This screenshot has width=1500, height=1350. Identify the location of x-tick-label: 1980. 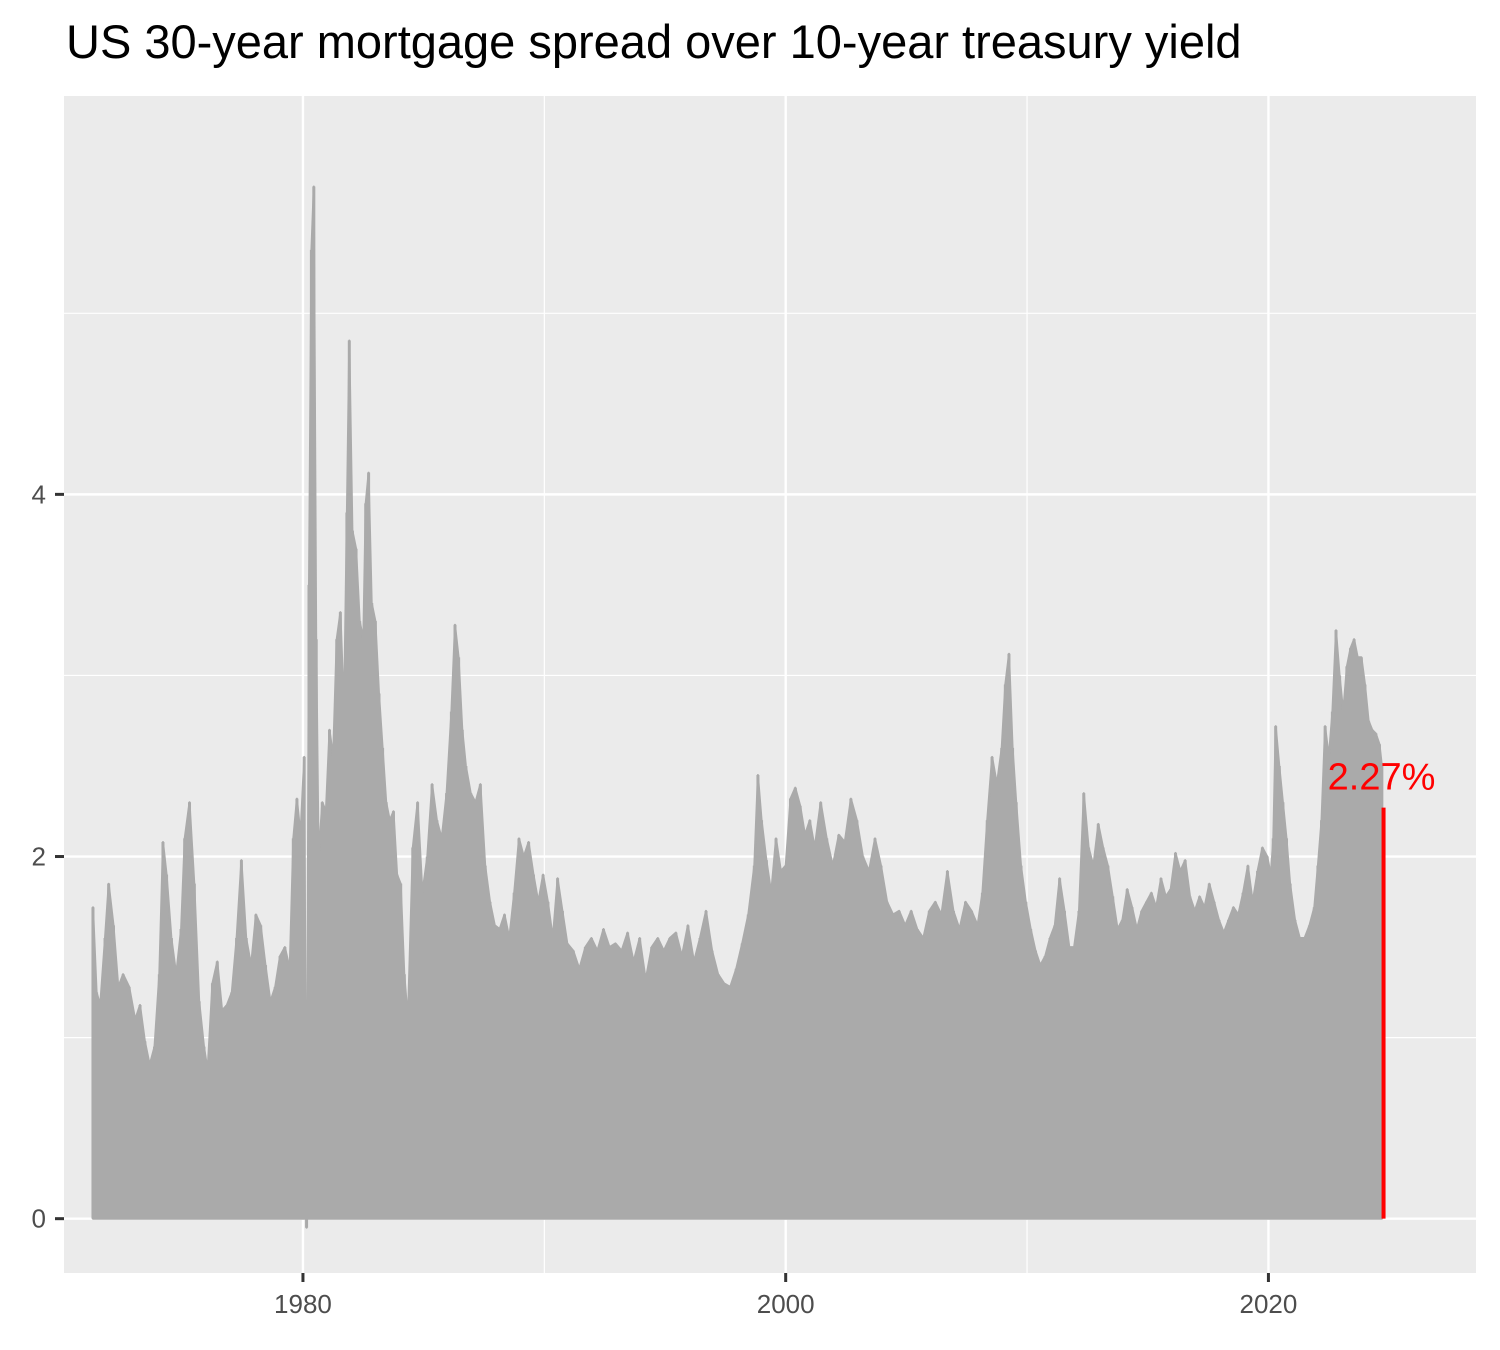
(303, 1304).